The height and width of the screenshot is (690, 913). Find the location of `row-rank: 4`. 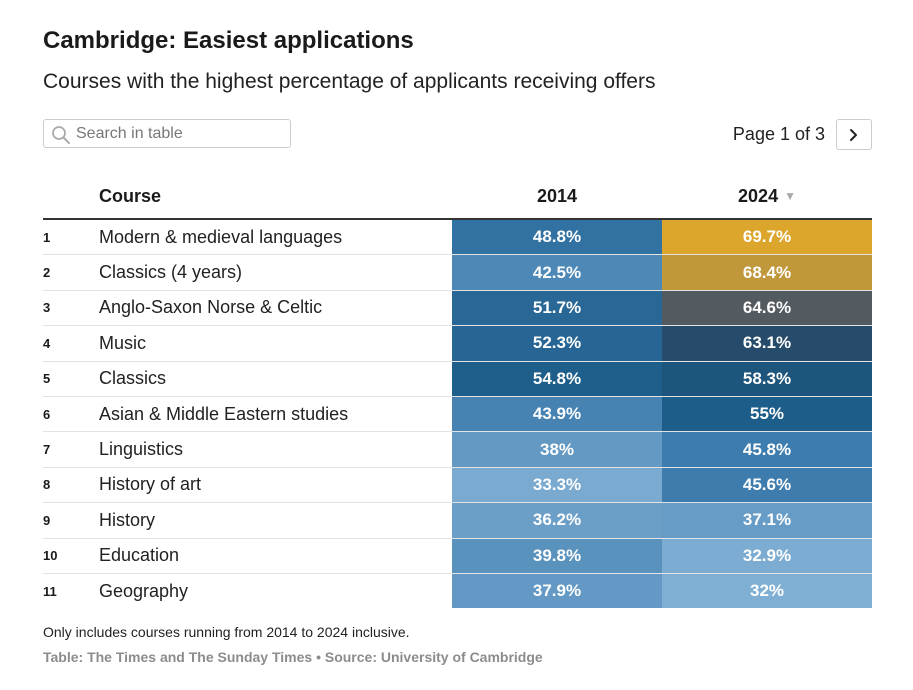

row-rank: 4 is located at coordinates (71, 343).